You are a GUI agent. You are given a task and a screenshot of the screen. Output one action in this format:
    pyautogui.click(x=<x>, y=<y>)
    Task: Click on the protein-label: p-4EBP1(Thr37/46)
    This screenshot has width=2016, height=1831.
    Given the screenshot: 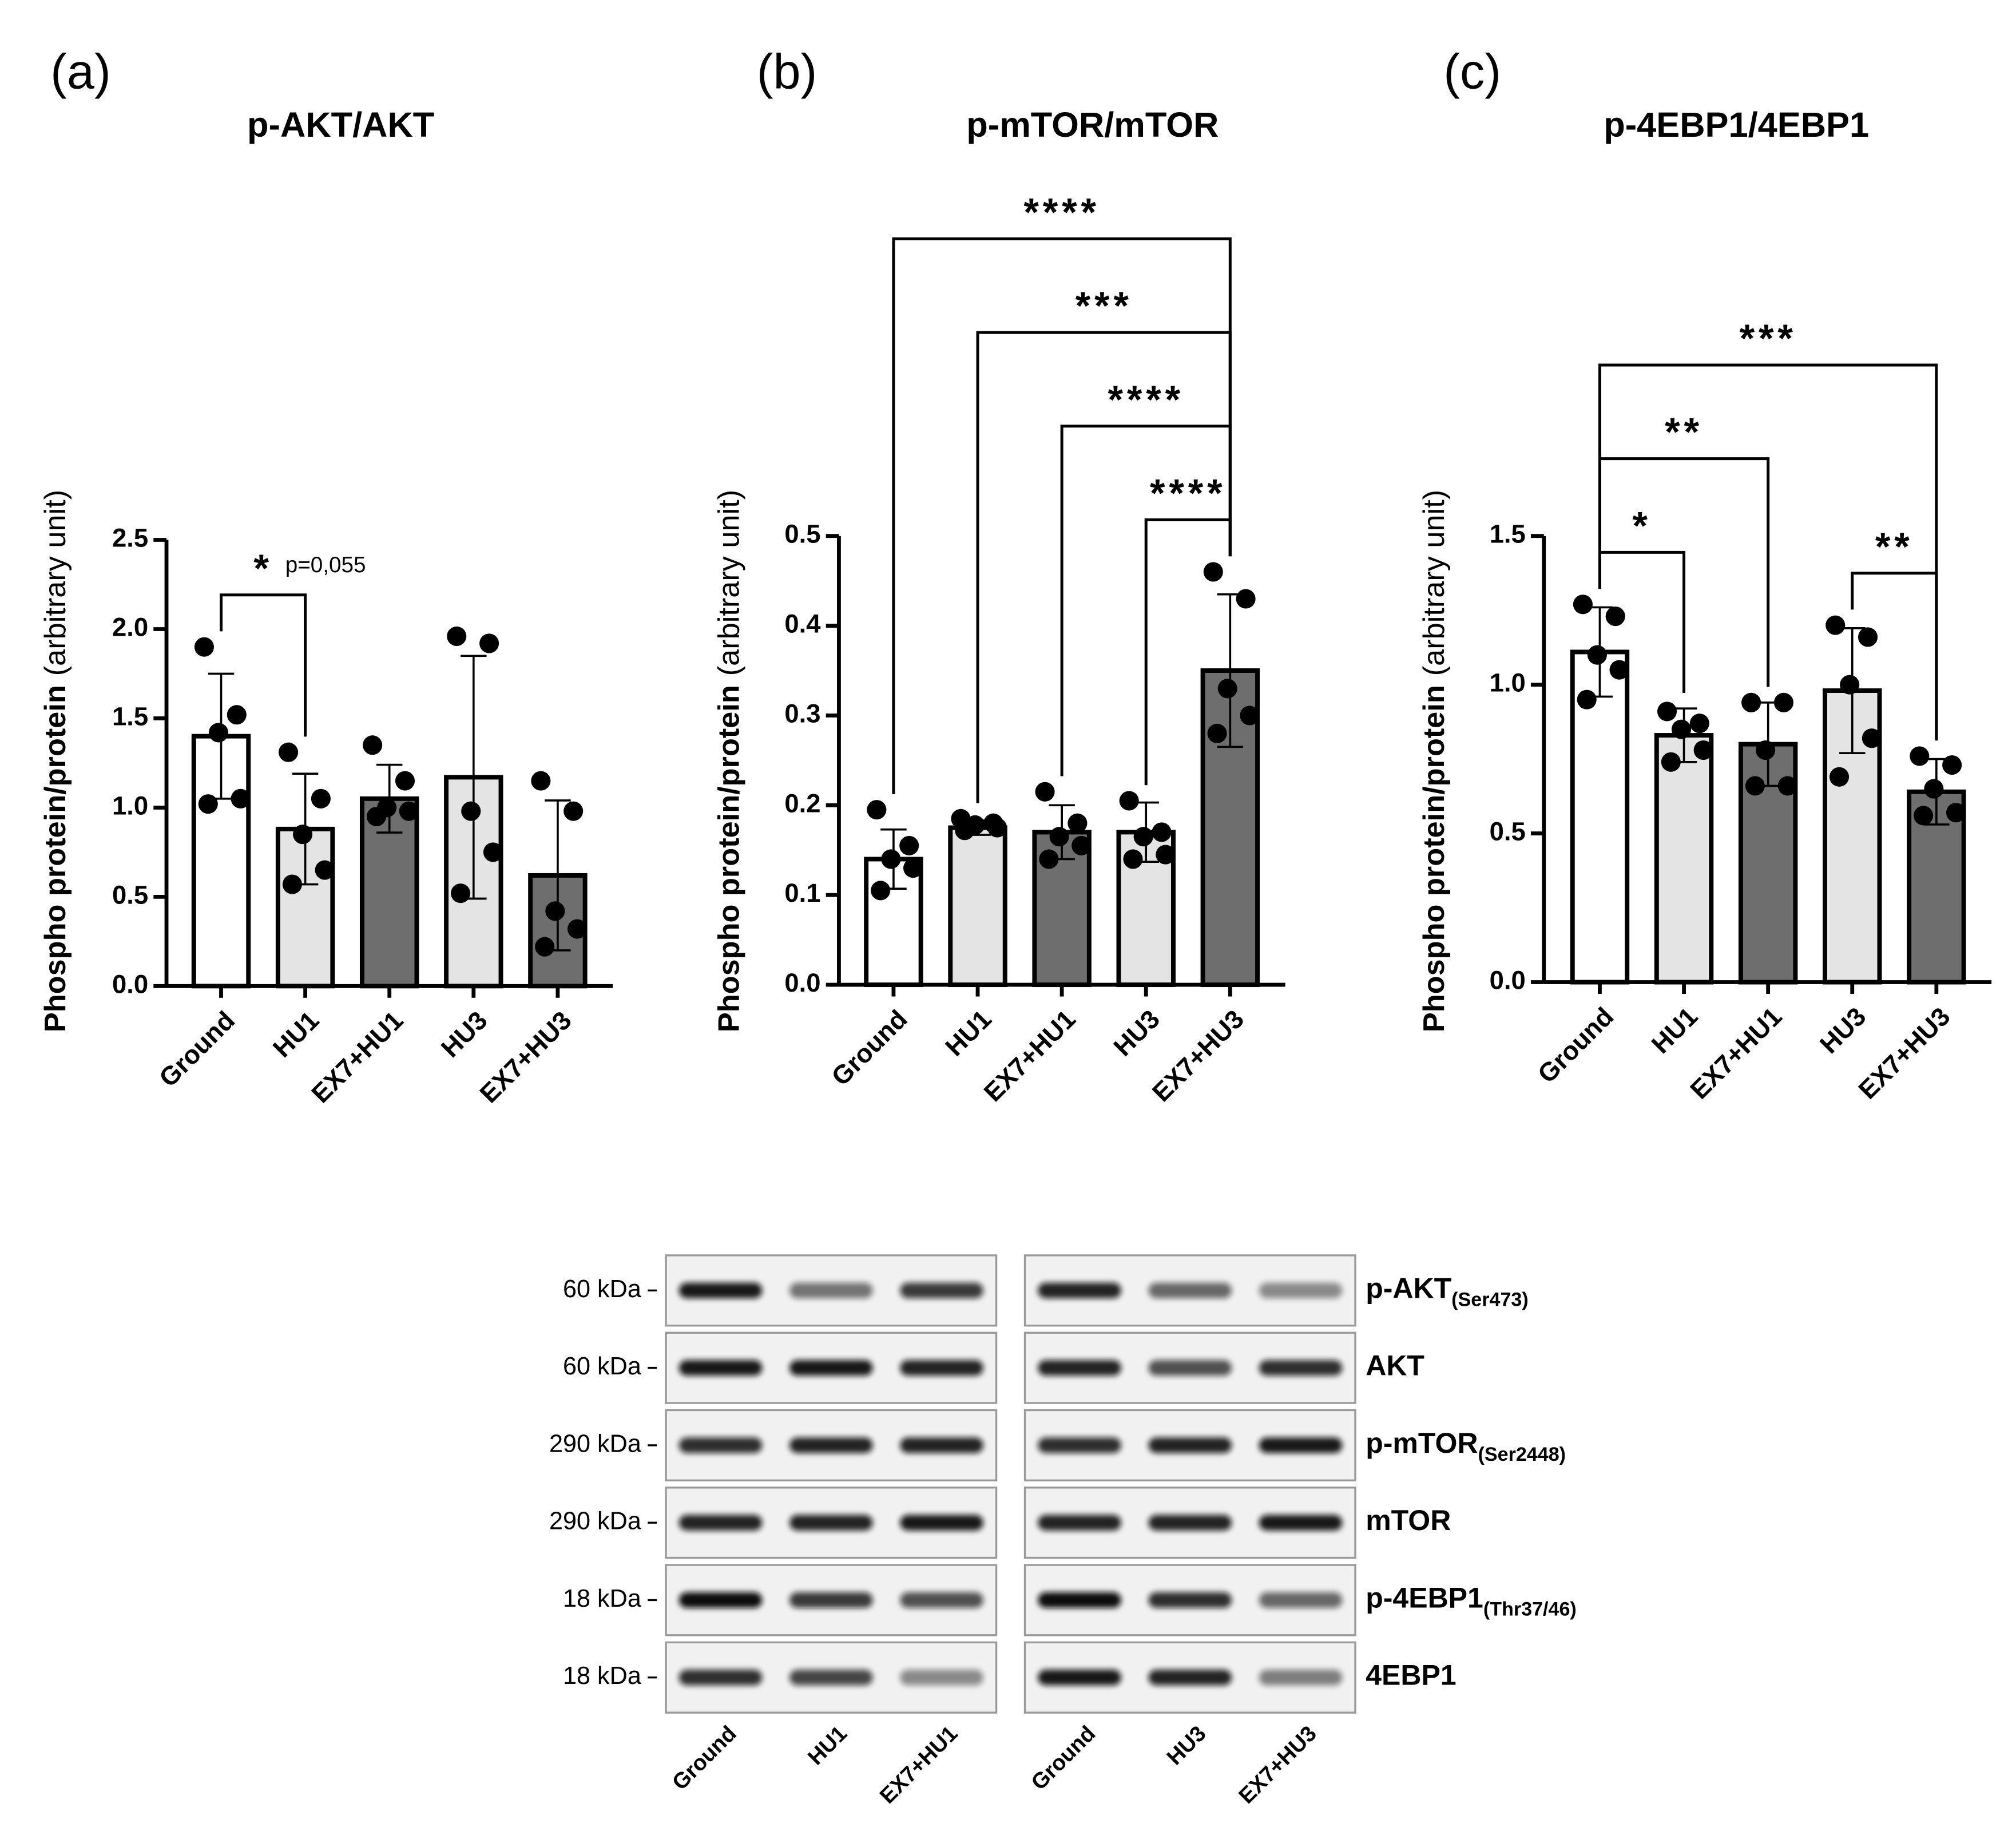 What is the action you would take?
    pyautogui.click(x=1471, y=1601)
    